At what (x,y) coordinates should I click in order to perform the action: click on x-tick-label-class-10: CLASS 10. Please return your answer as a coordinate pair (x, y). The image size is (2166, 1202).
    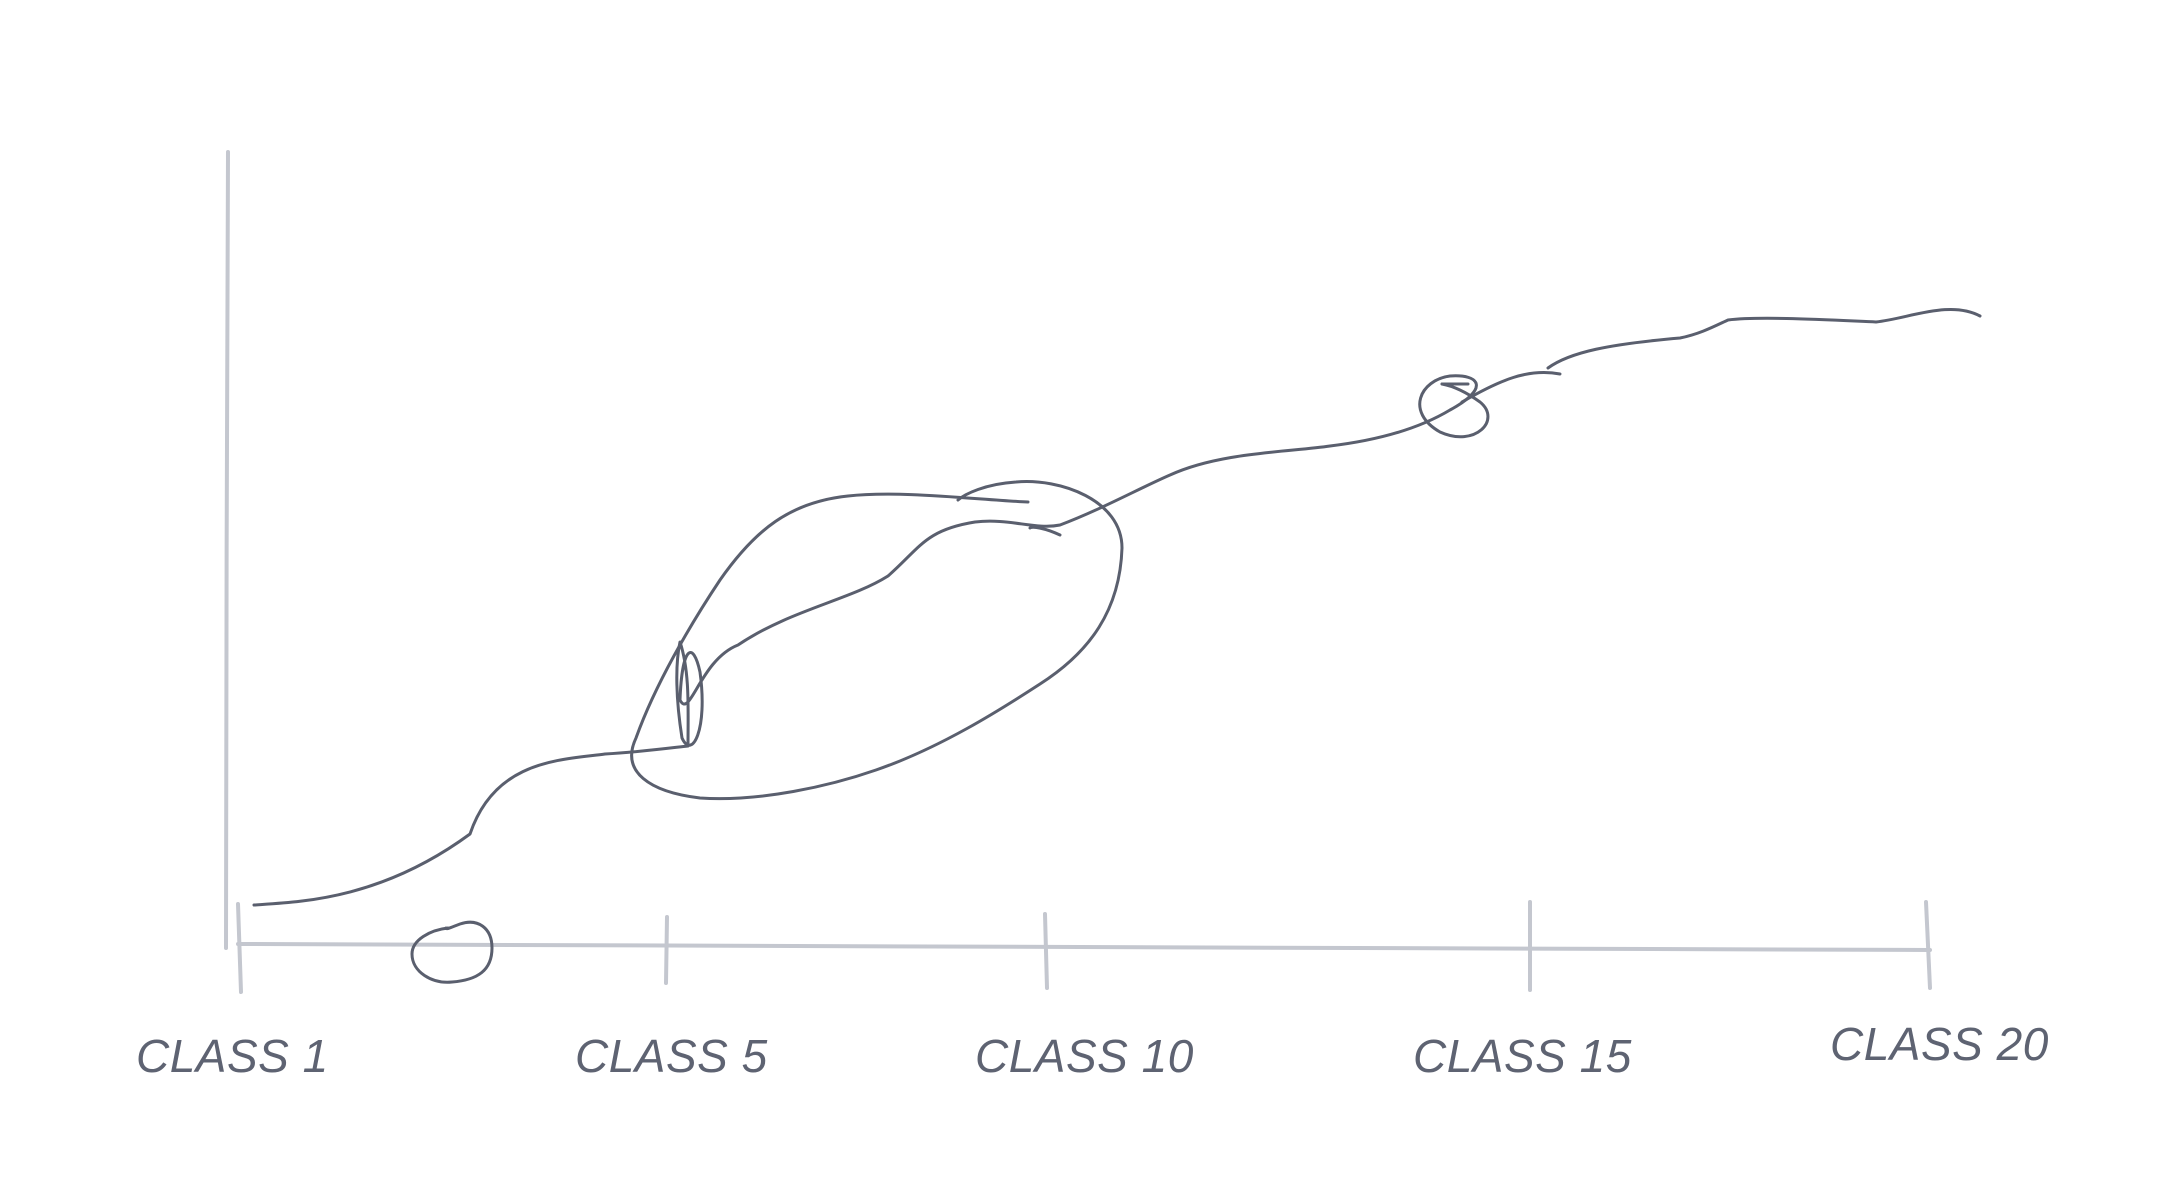
    Looking at the image, I should click on (1084, 1056).